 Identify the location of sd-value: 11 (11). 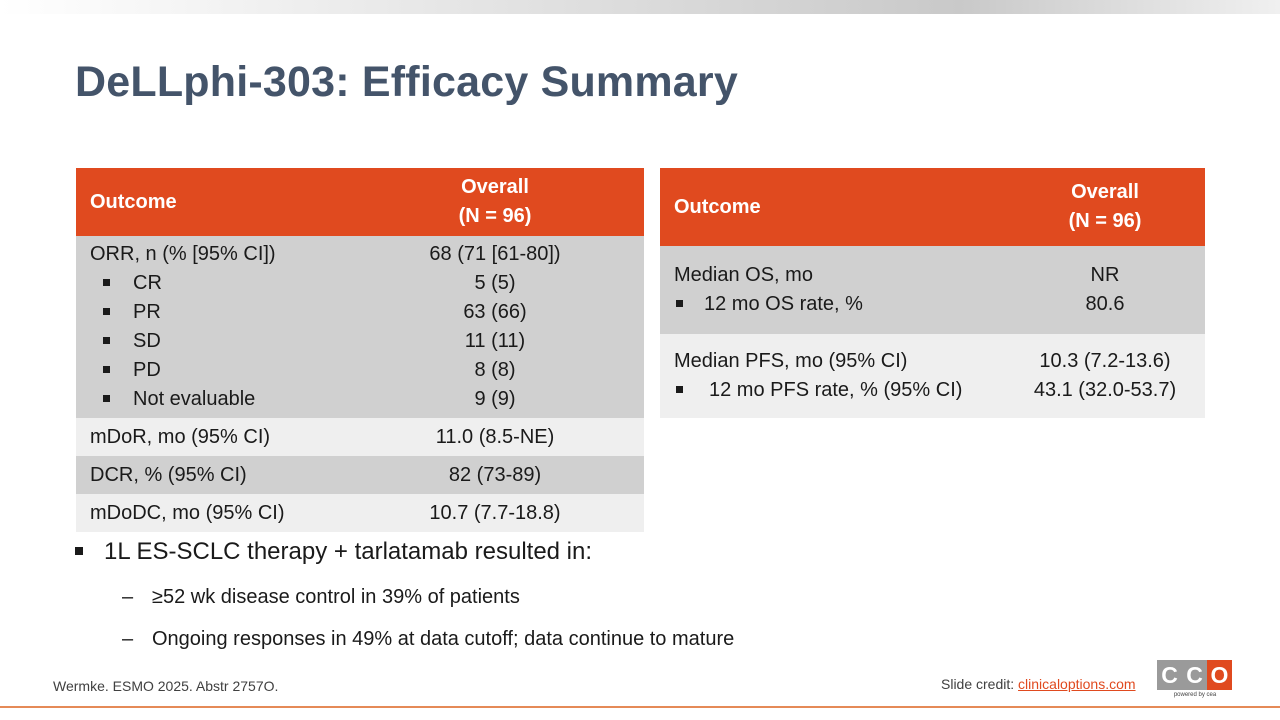
(495, 341).